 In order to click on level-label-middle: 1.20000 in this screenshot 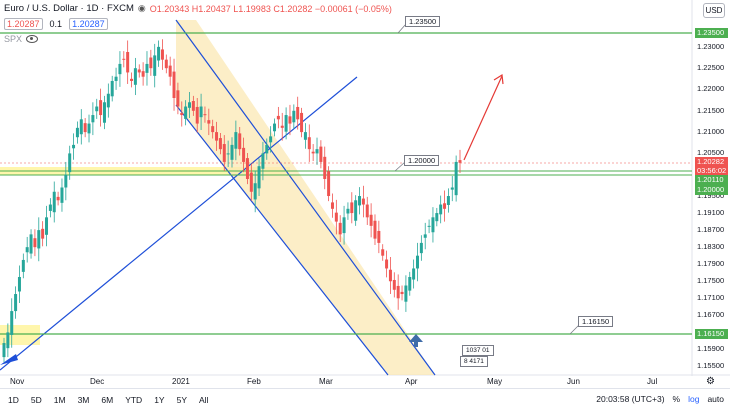, I will do `click(422, 160)`.